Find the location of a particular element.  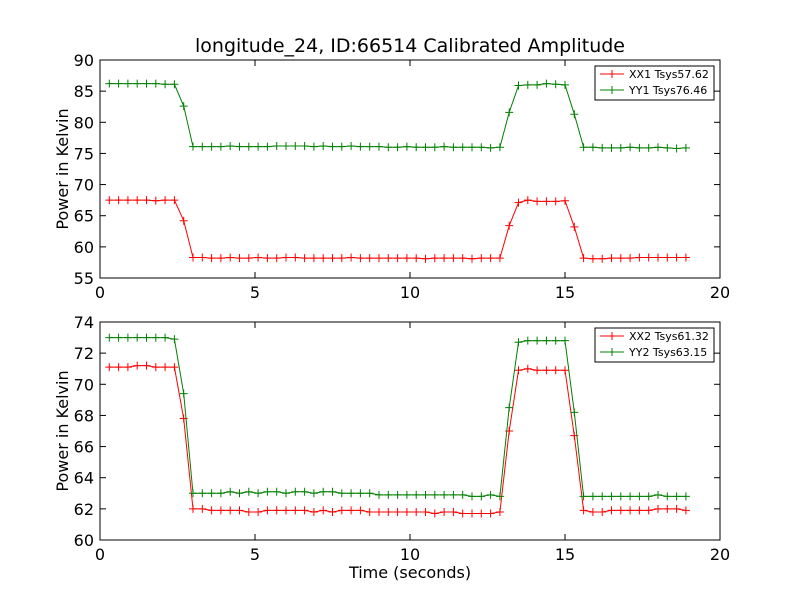

bottom-y-tick-label: 60 is located at coordinates (84, 540).